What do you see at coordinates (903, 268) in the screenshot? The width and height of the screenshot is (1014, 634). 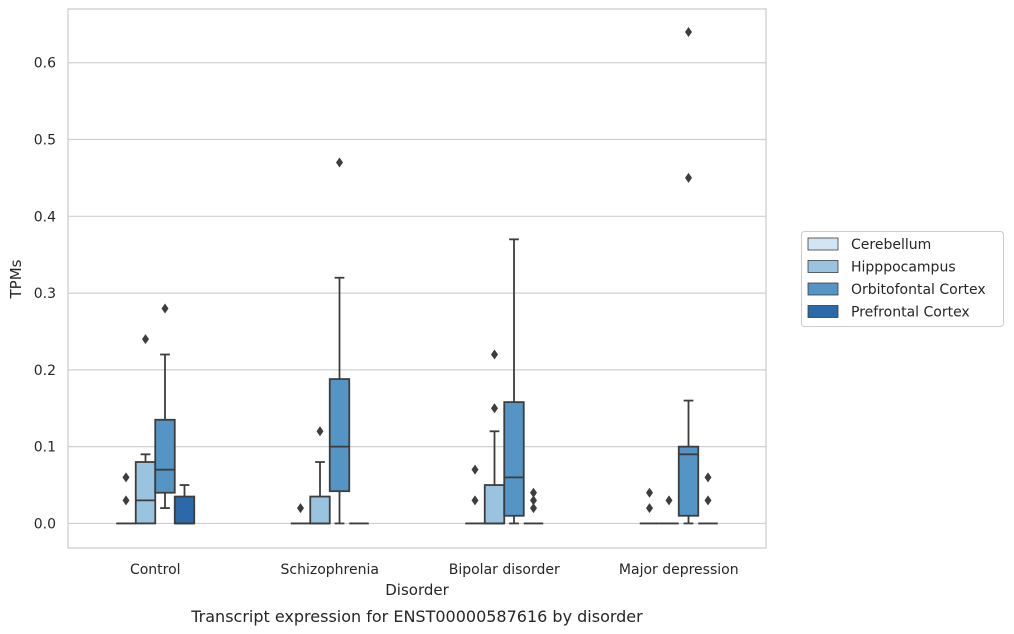 I see `legend-label: Hipppocampus` at bounding box center [903, 268].